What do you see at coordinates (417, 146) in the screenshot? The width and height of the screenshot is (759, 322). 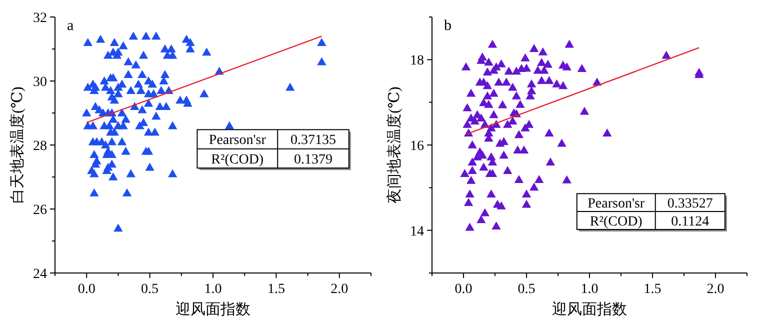 I see `y-tick-label: 16` at bounding box center [417, 146].